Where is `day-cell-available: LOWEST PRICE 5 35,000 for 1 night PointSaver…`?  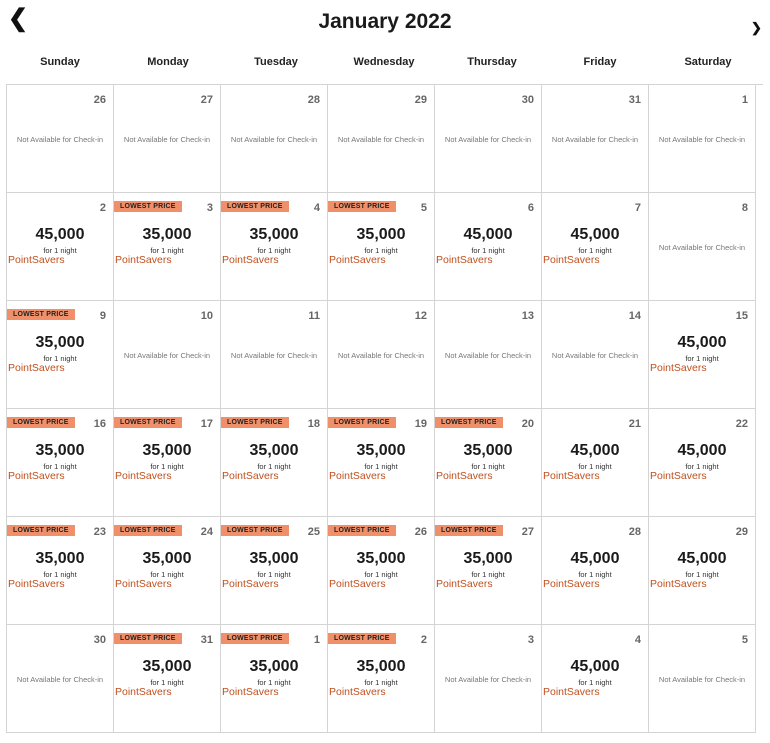 day-cell-available: LOWEST PRICE 5 35,000 for 1 night PointSaver… is located at coordinates (381, 247).